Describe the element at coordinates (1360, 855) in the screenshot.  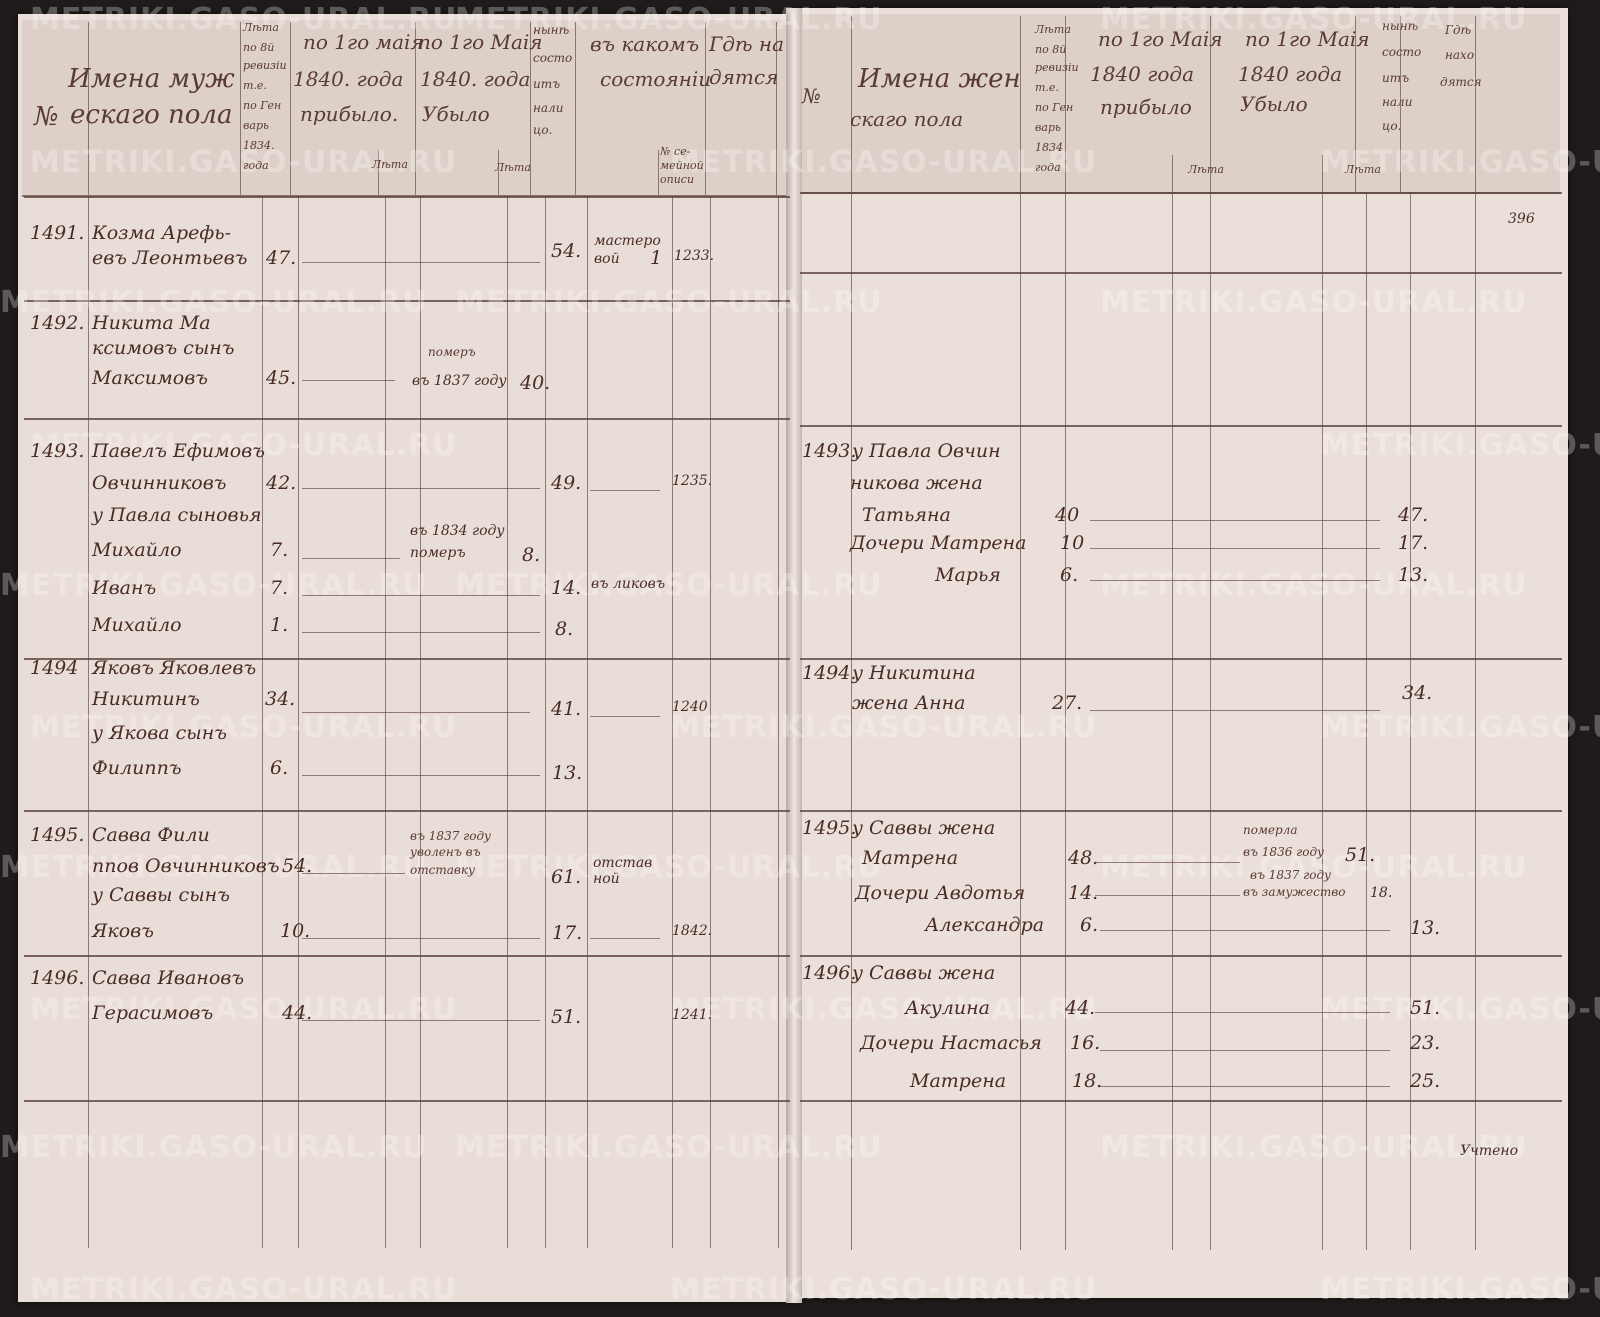
I see `departed-age: 51.` at that location.